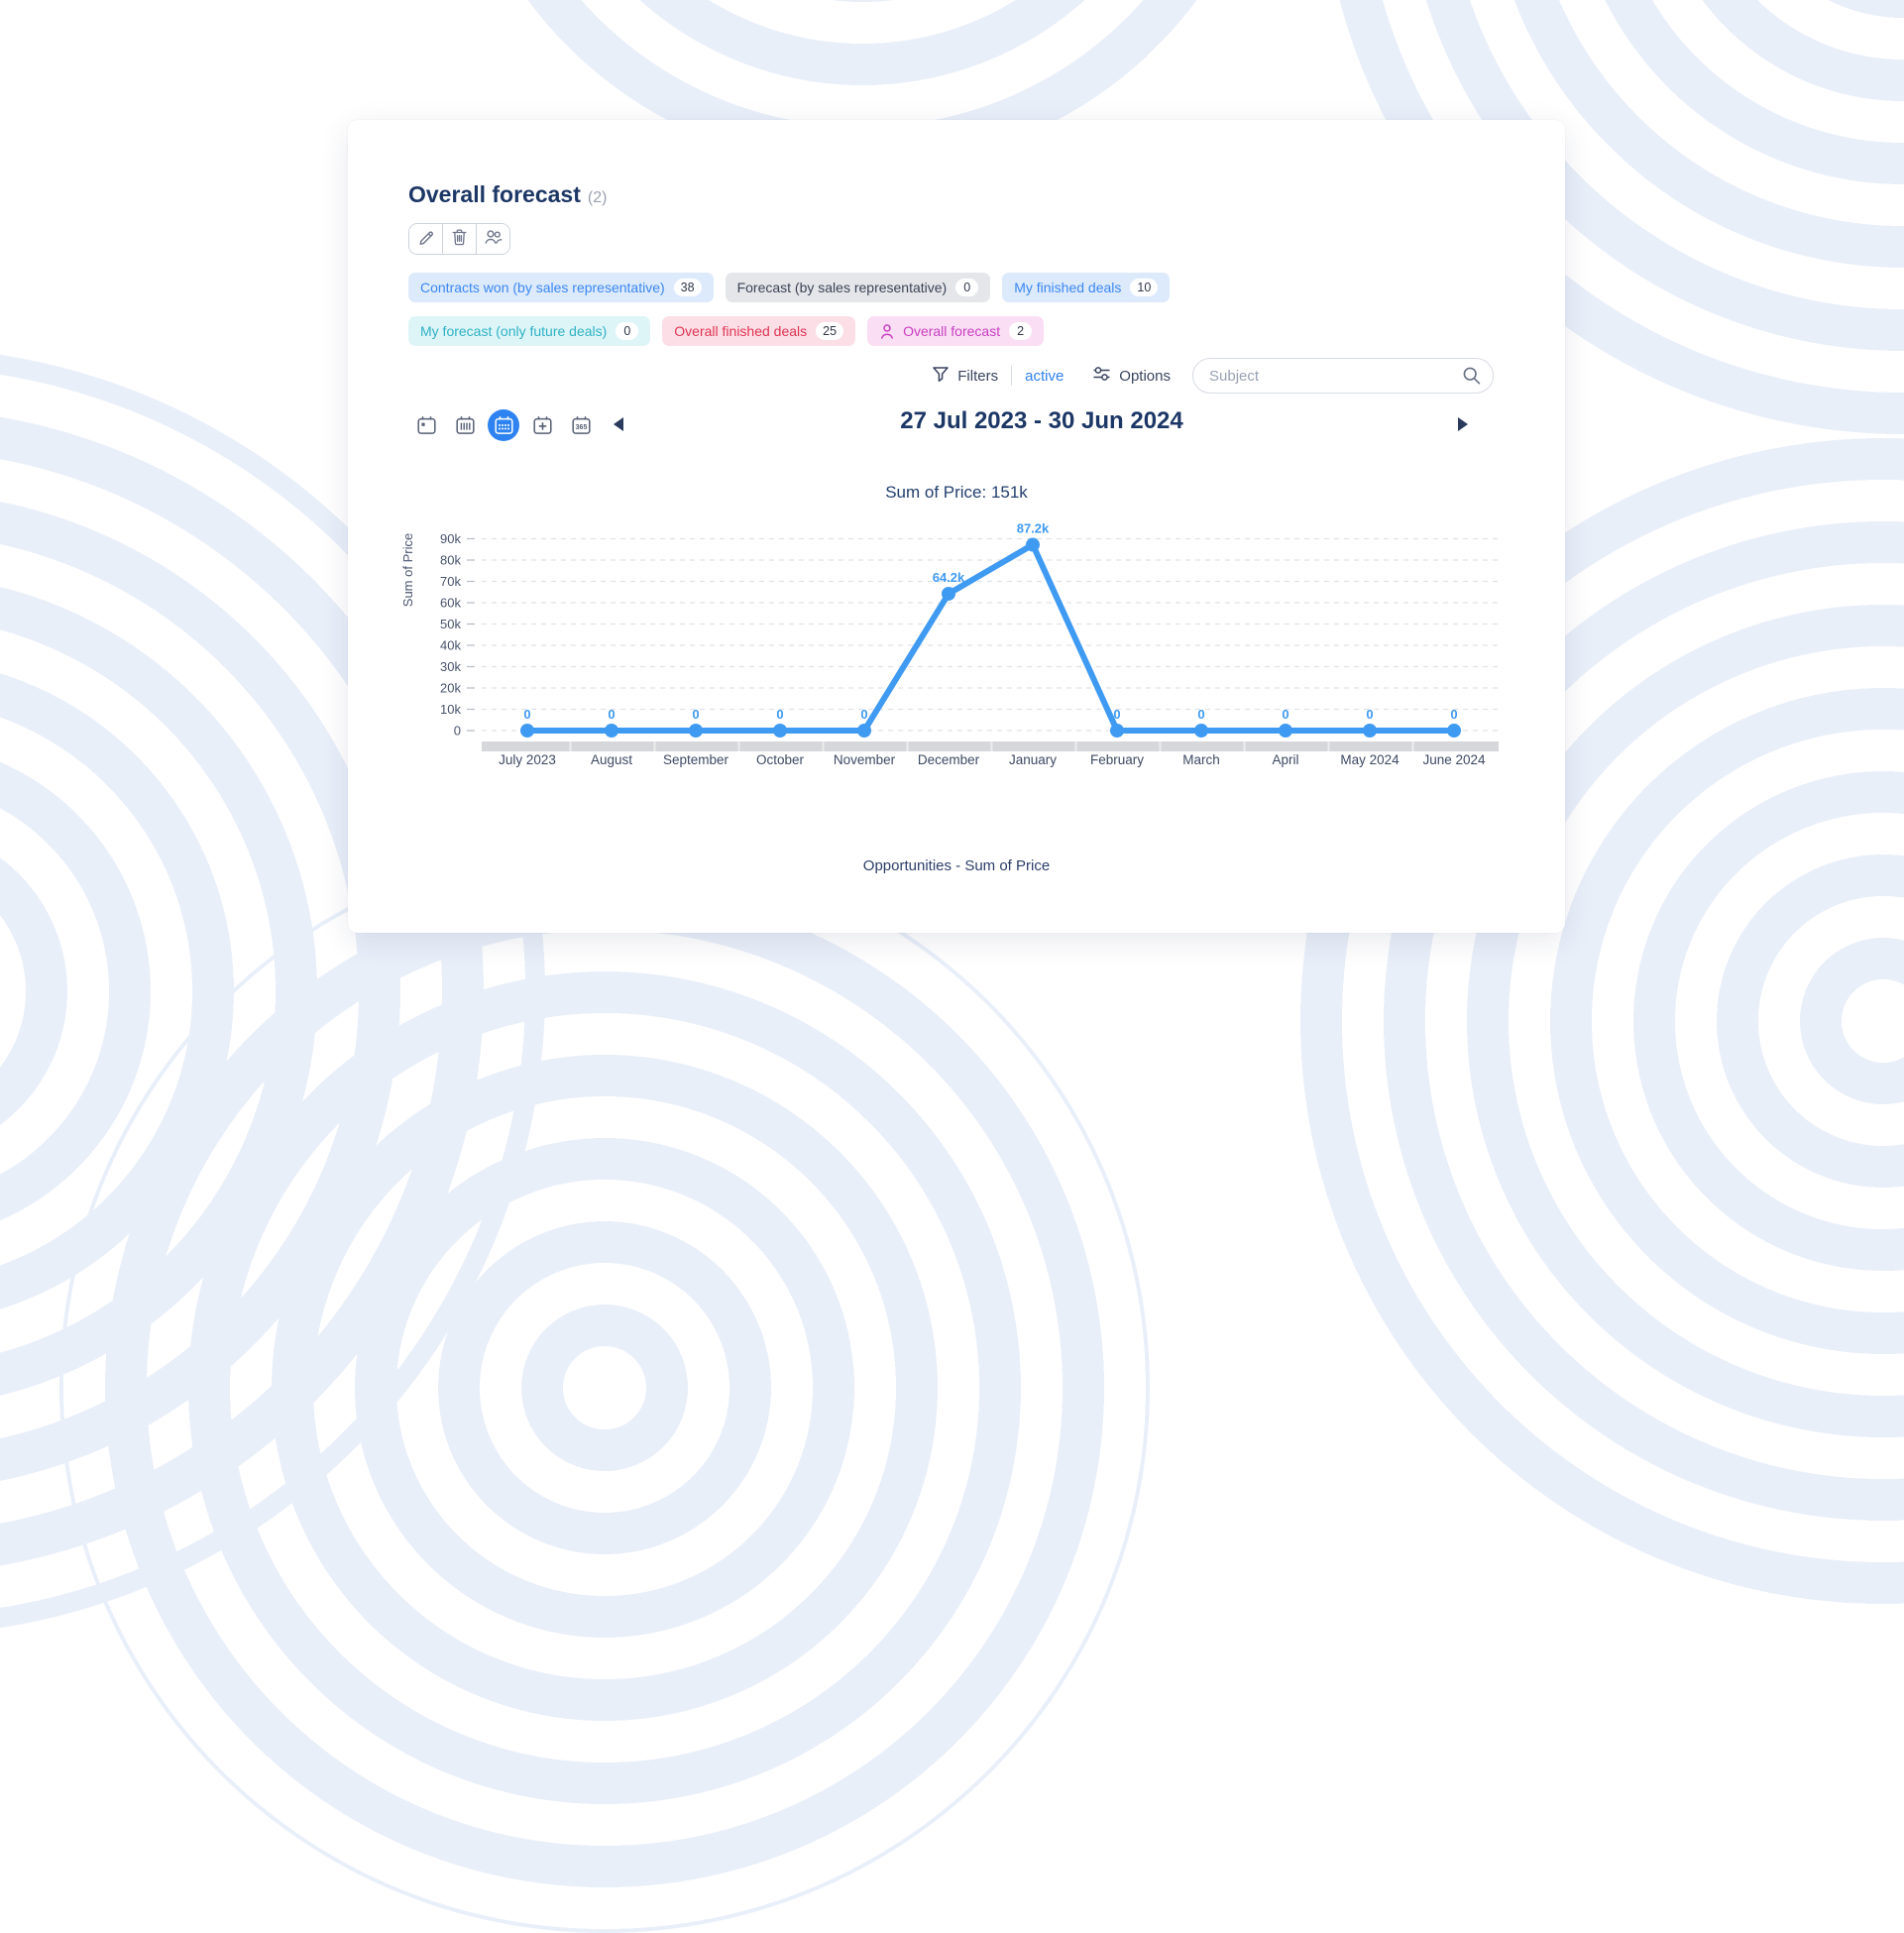  Describe the element at coordinates (450, 709) in the screenshot. I see `svg-text: 10k` at that location.